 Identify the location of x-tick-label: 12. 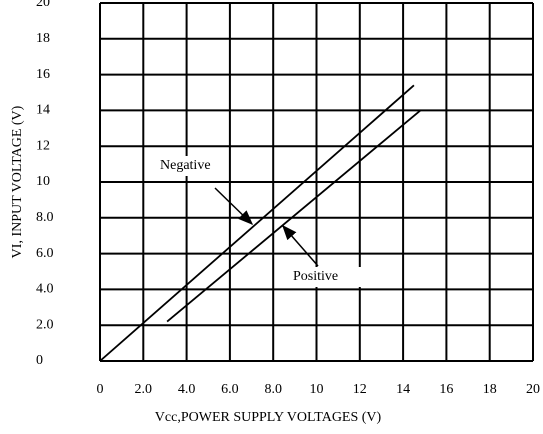
(360, 389).